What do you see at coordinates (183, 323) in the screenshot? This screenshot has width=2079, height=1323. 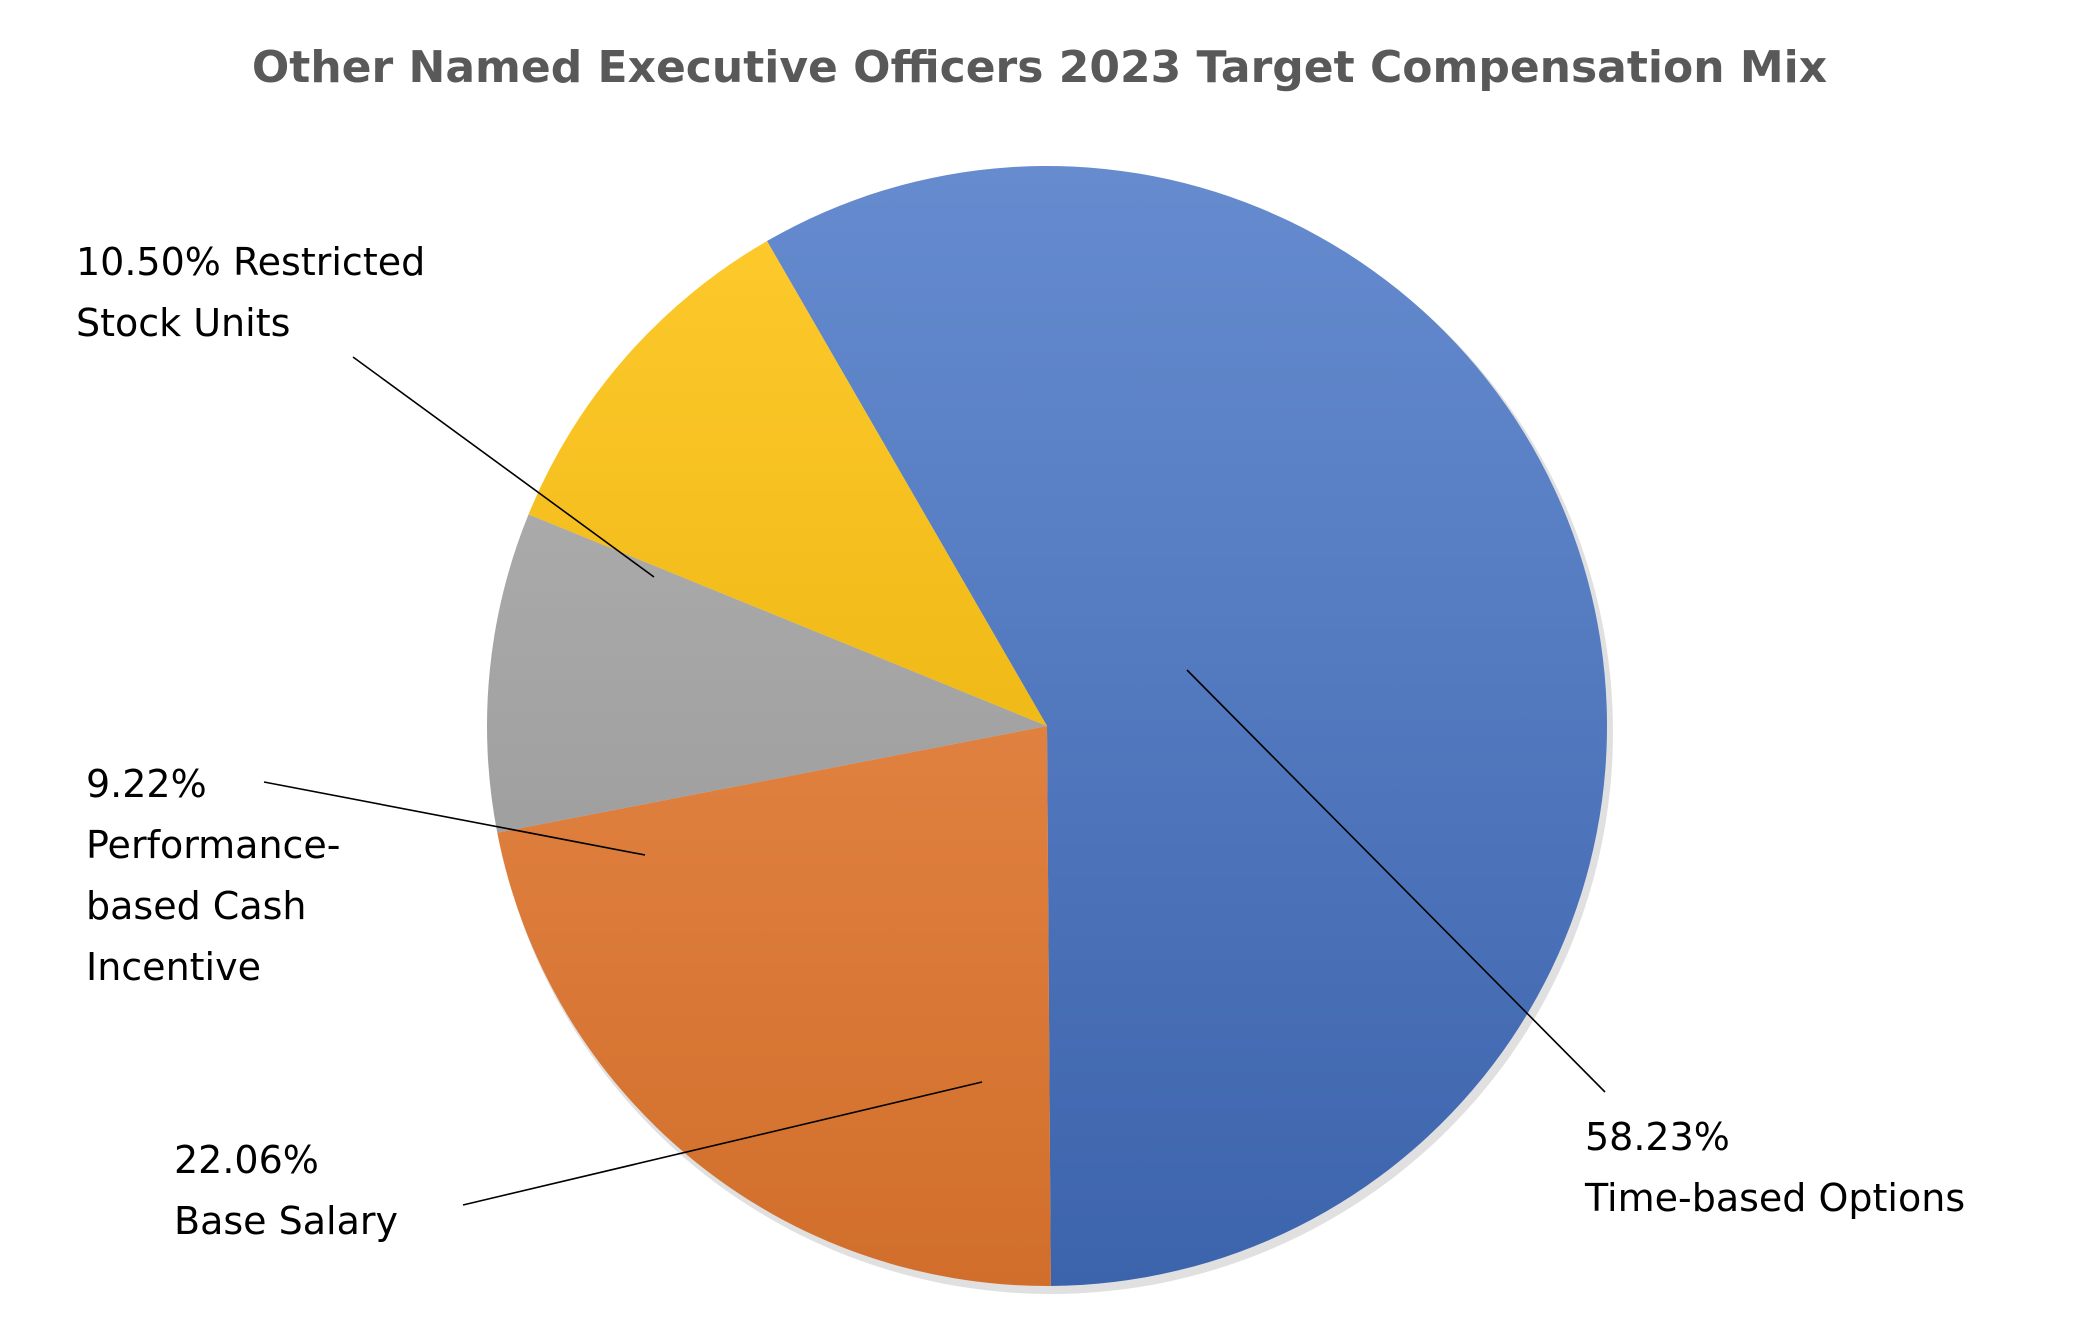 I see `data-label-line: Stock Units` at bounding box center [183, 323].